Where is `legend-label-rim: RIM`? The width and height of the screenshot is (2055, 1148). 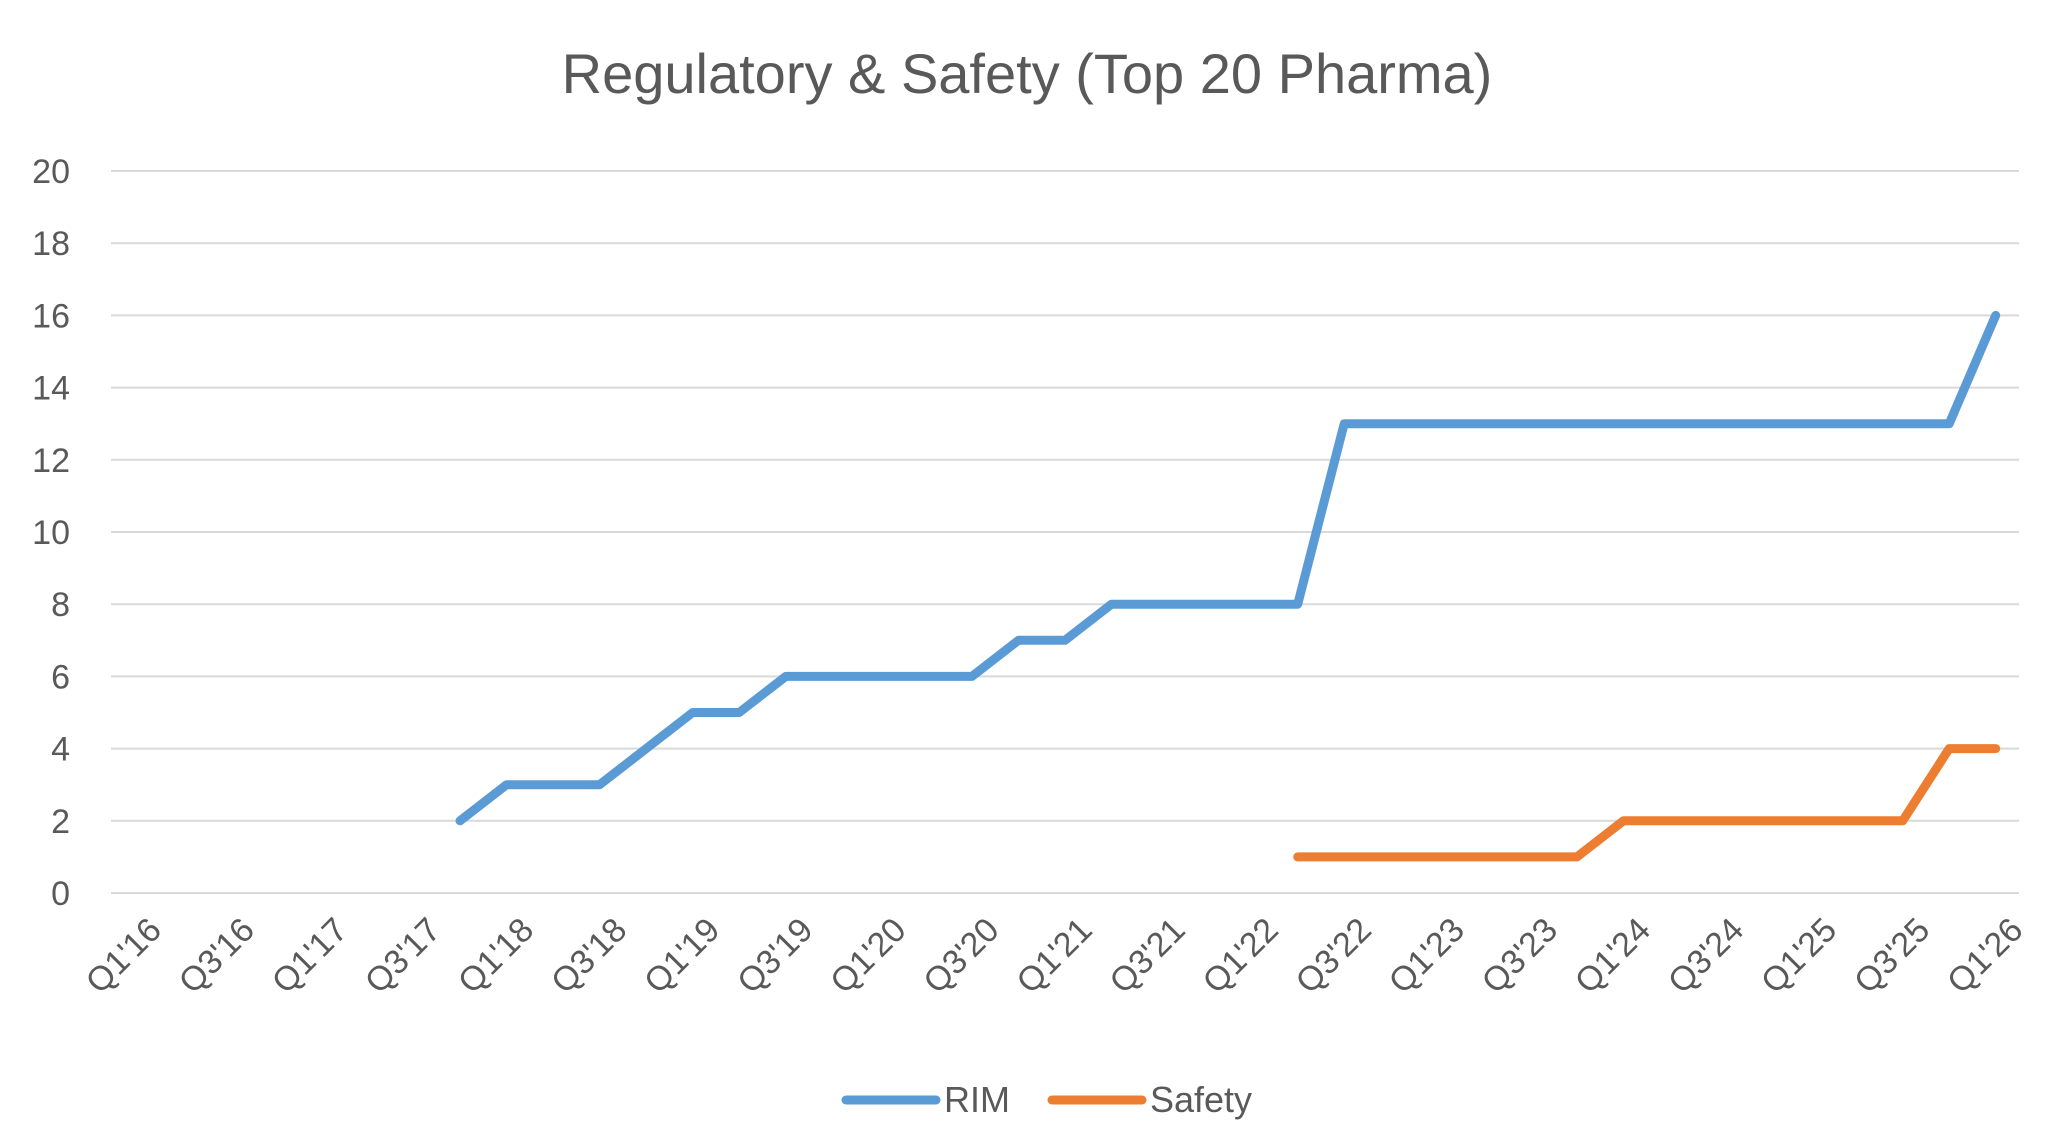
legend-label-rim: RIM is located at coordinates (977, 1099).